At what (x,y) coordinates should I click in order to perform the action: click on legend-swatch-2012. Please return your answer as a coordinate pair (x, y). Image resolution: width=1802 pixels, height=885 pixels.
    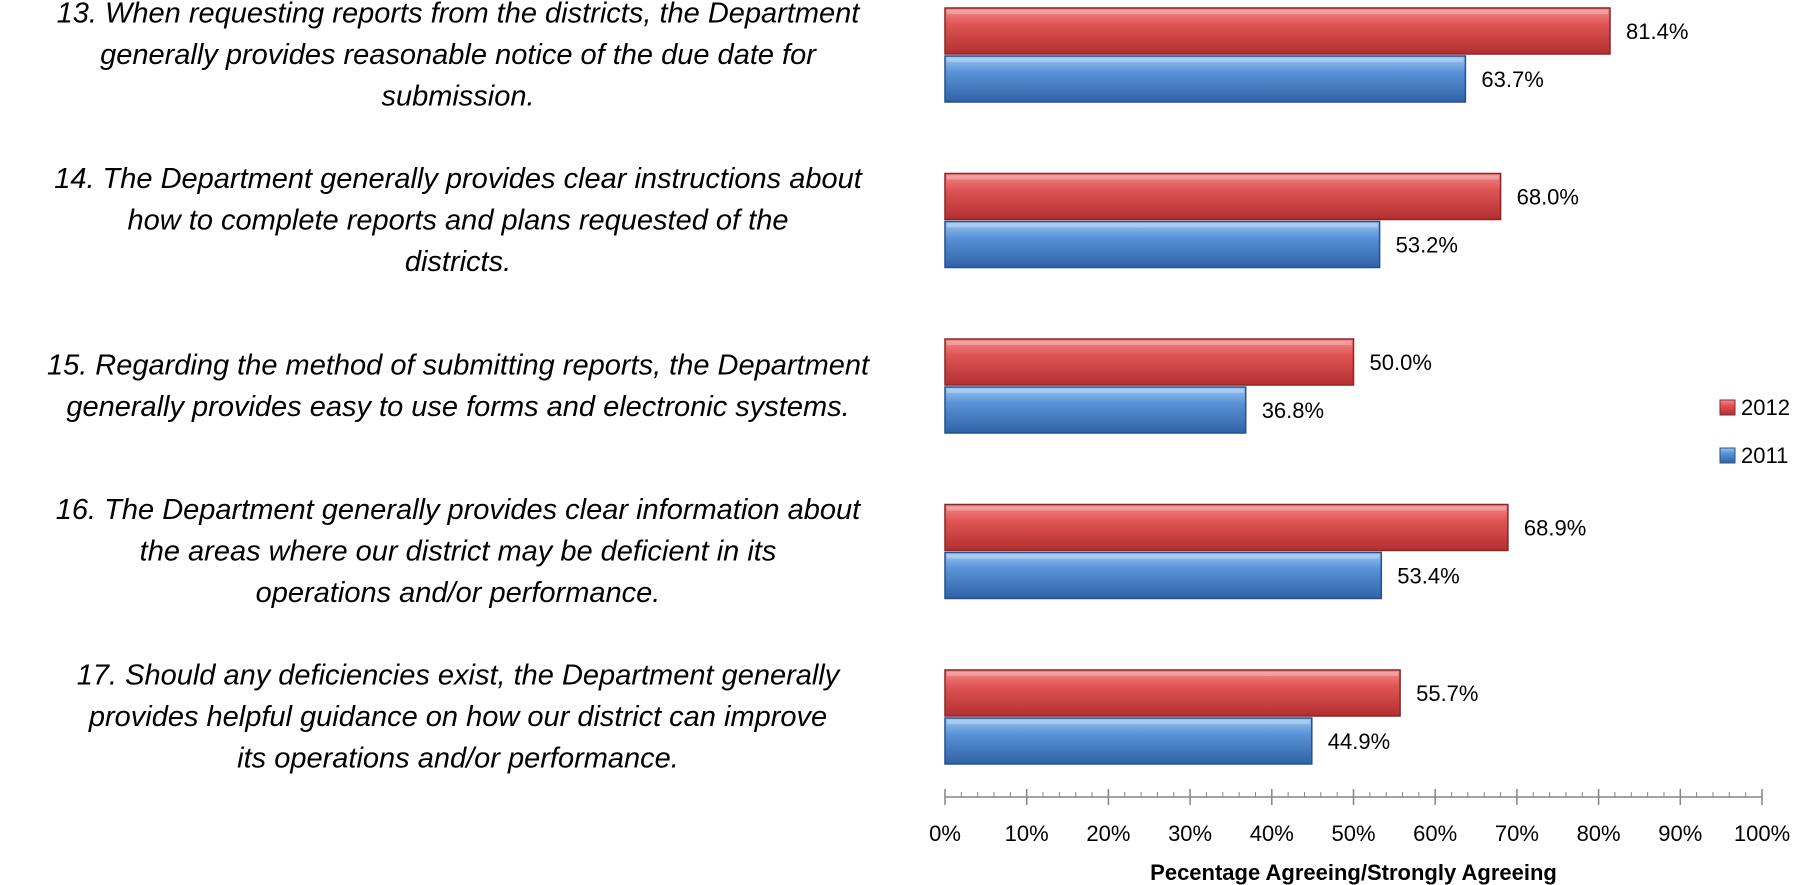
    Looking at the image, I should click on (1727, 407).